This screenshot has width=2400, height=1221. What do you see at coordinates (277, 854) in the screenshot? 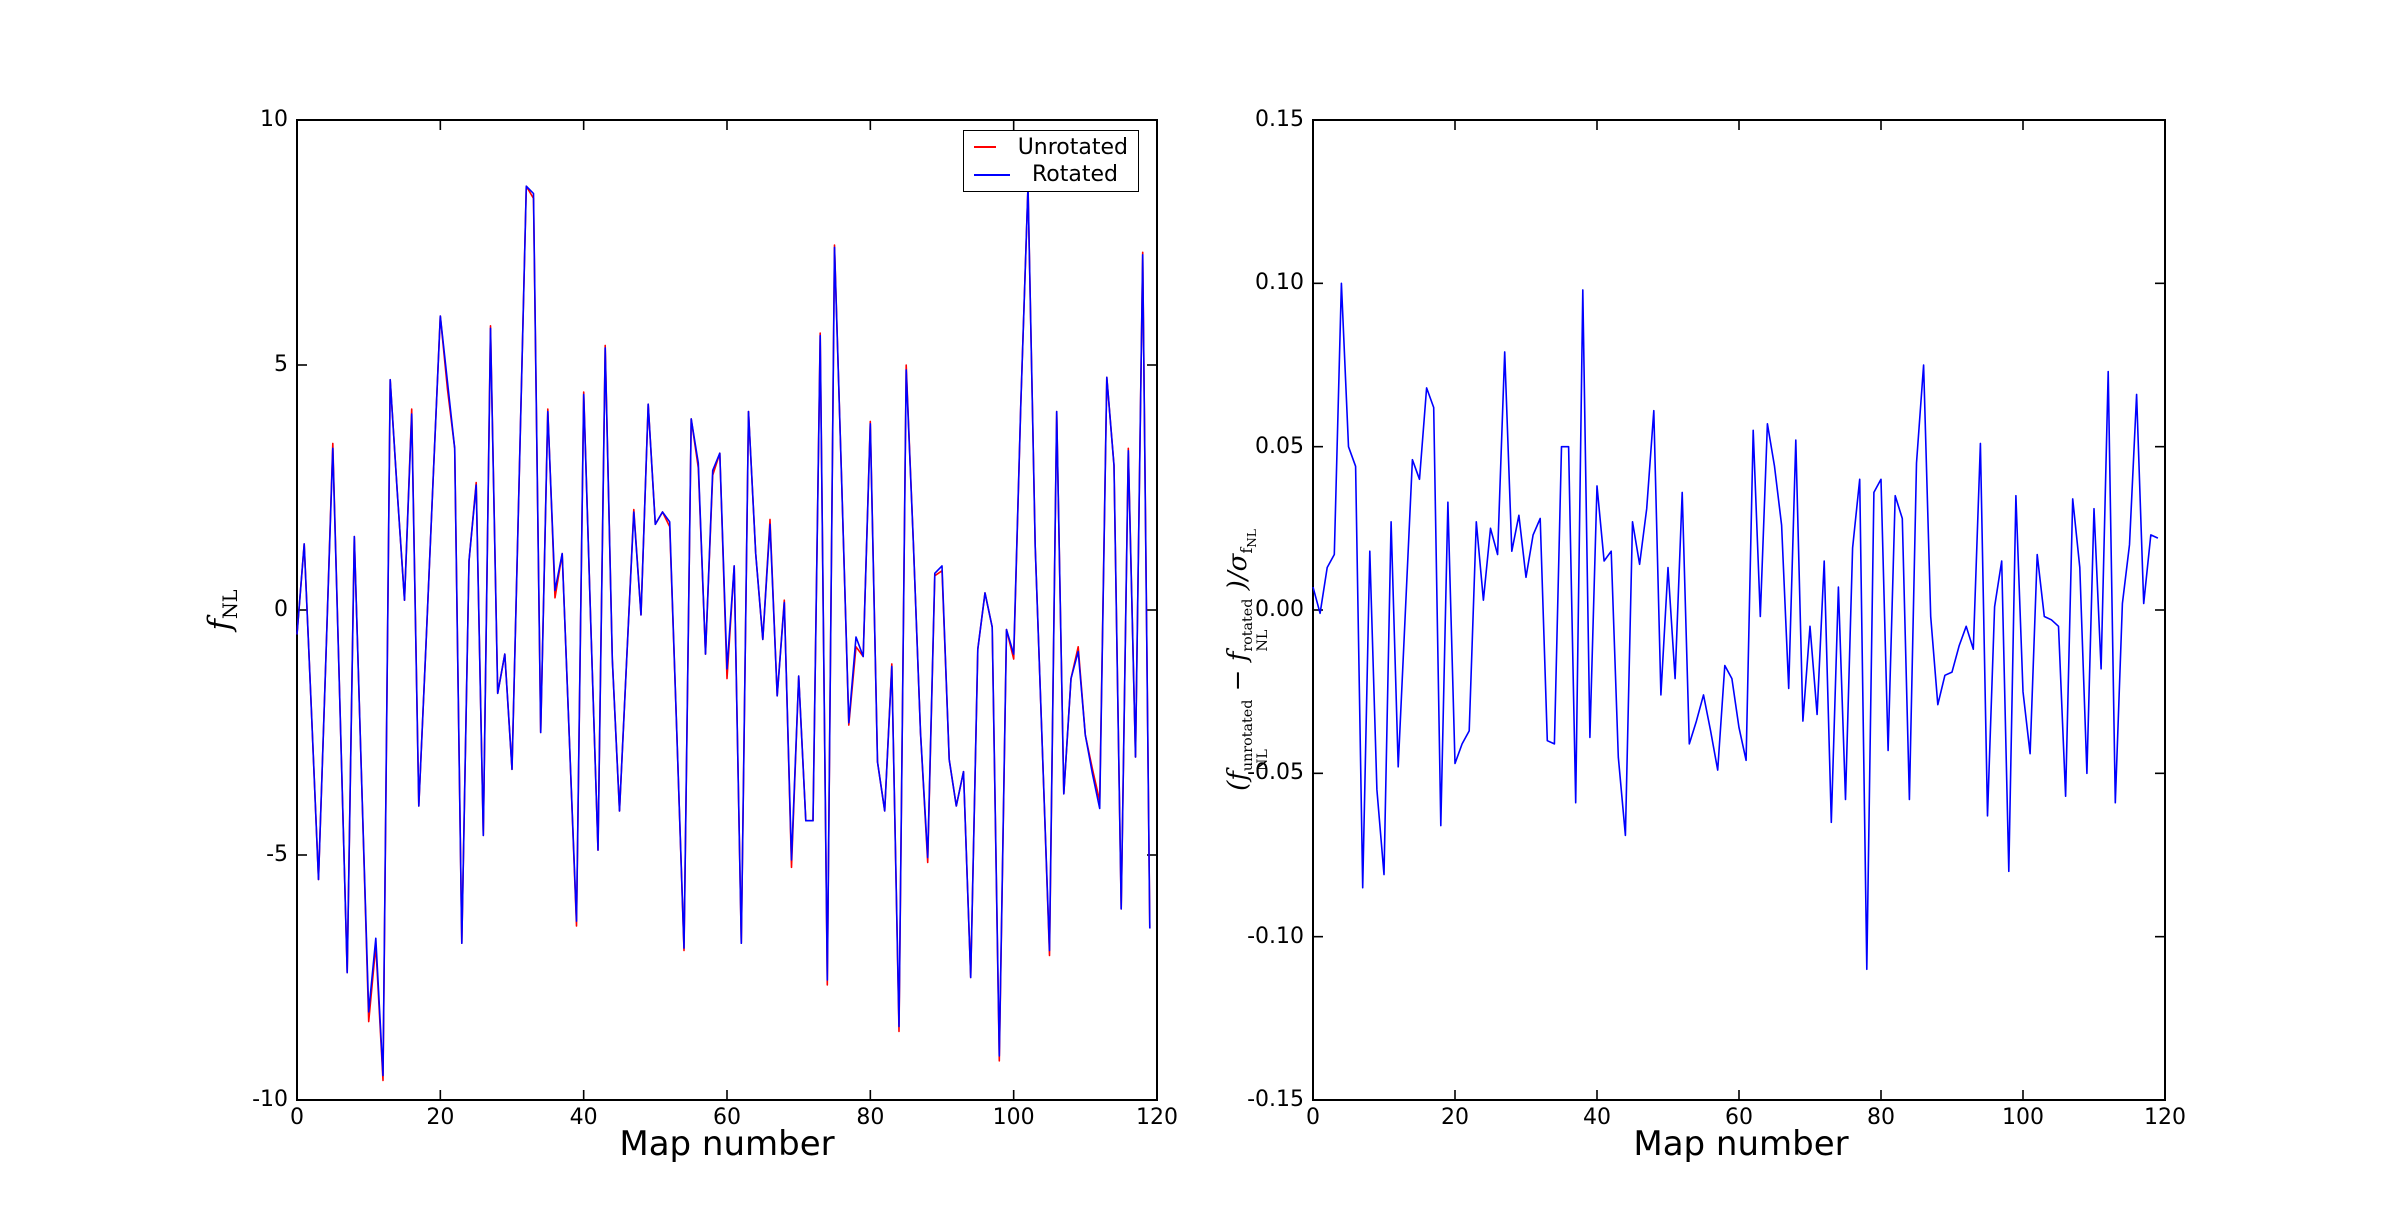
I see `left-plot-ytick-label: -5` at bounding box center [277, 854].